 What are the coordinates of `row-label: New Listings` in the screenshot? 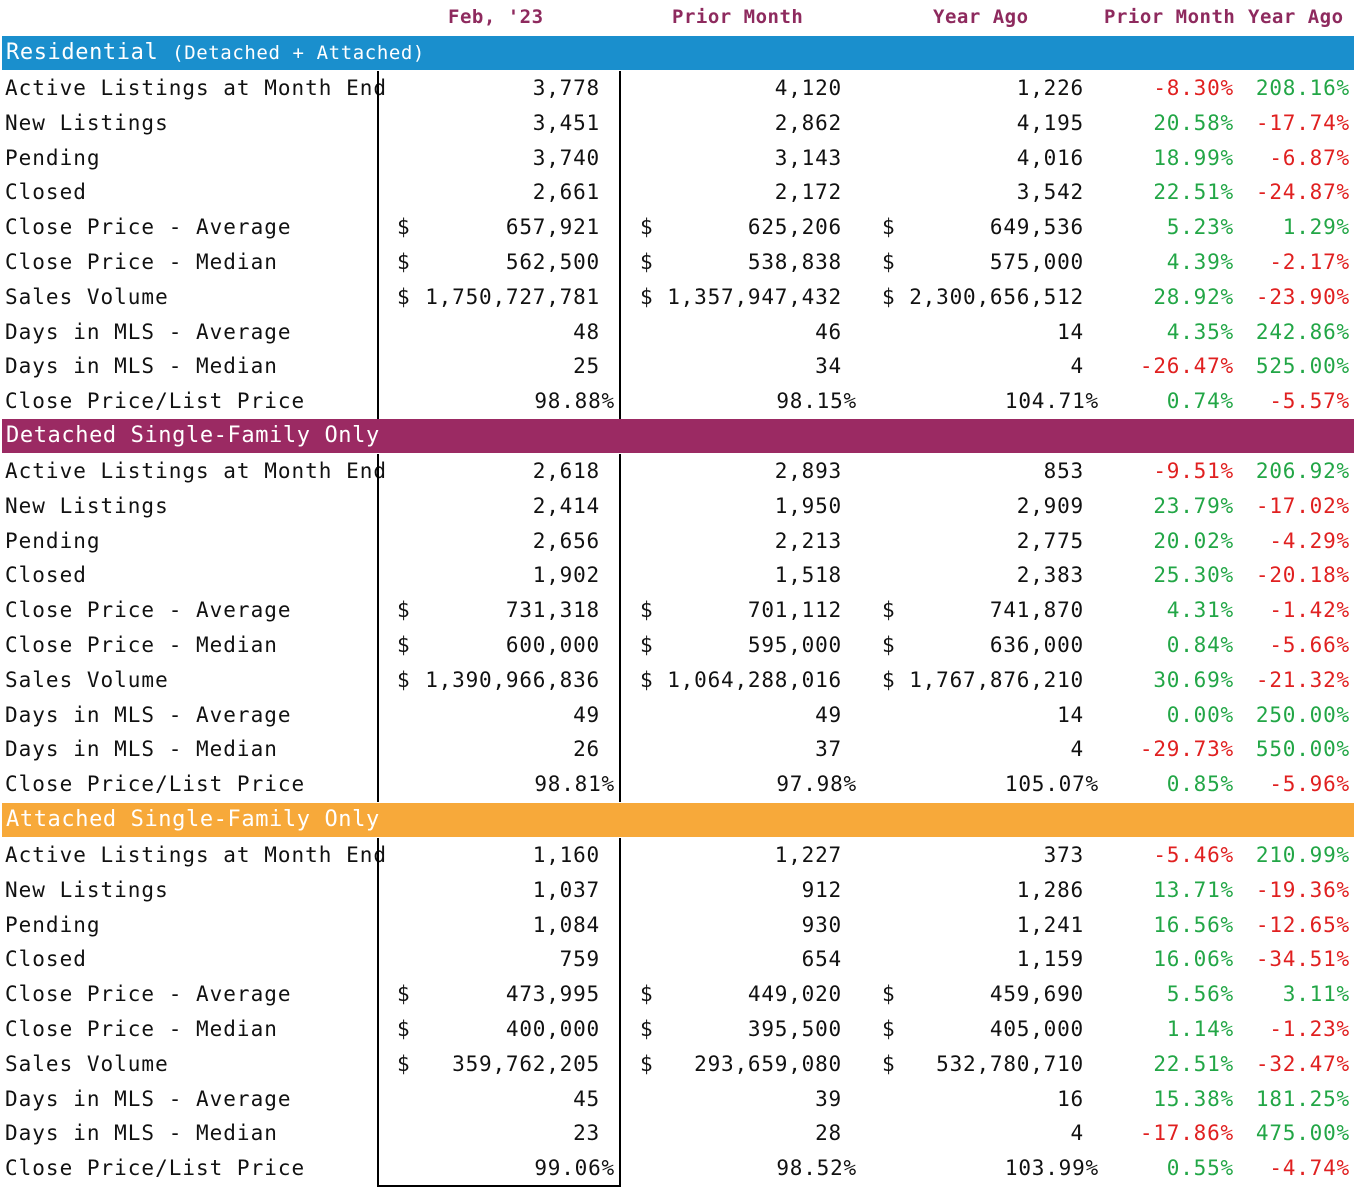 It's located at (87, 889).